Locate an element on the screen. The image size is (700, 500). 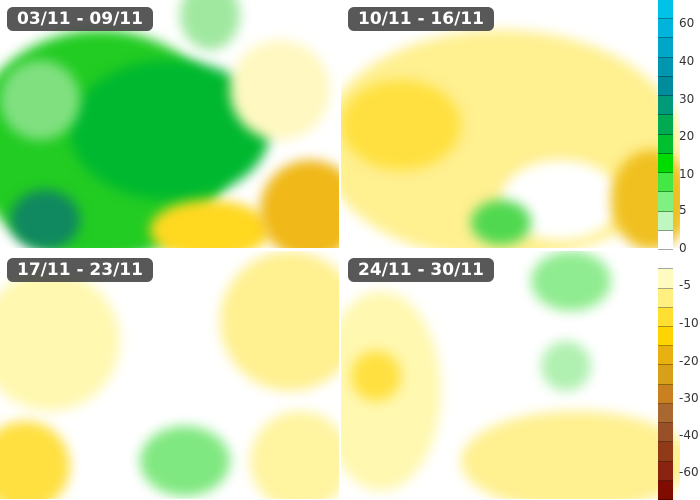
colorbar-tick-label: 30 is located at coordinates (687, 99).